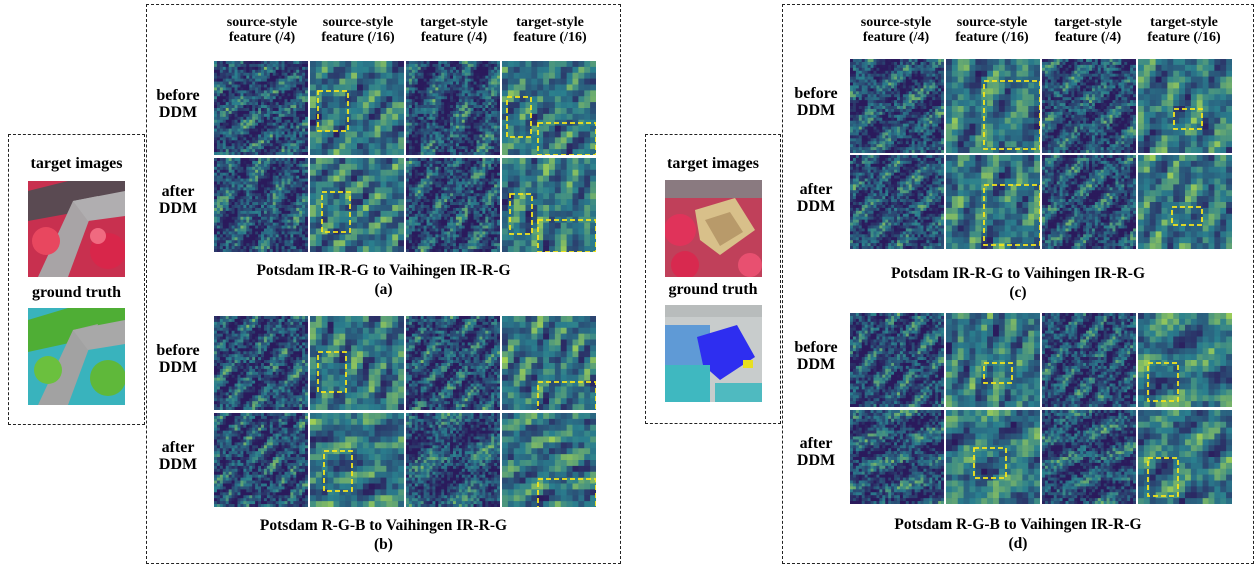  Describe the element at coordinates (550, 30) in the screenshot. I see `col-header-4-ab: target-style feature (/16)` at that location.